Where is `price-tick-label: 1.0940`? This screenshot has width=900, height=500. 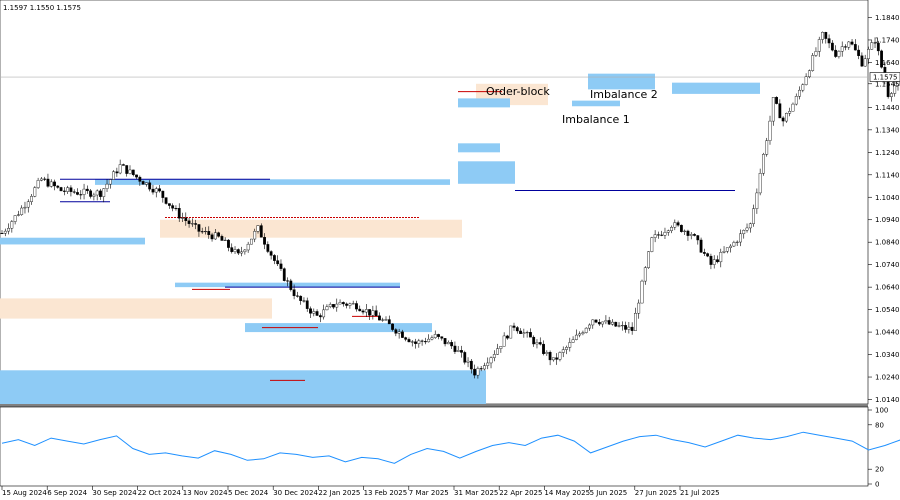
price-tick-label: 1.0940 is located at coordinates (887, 220).